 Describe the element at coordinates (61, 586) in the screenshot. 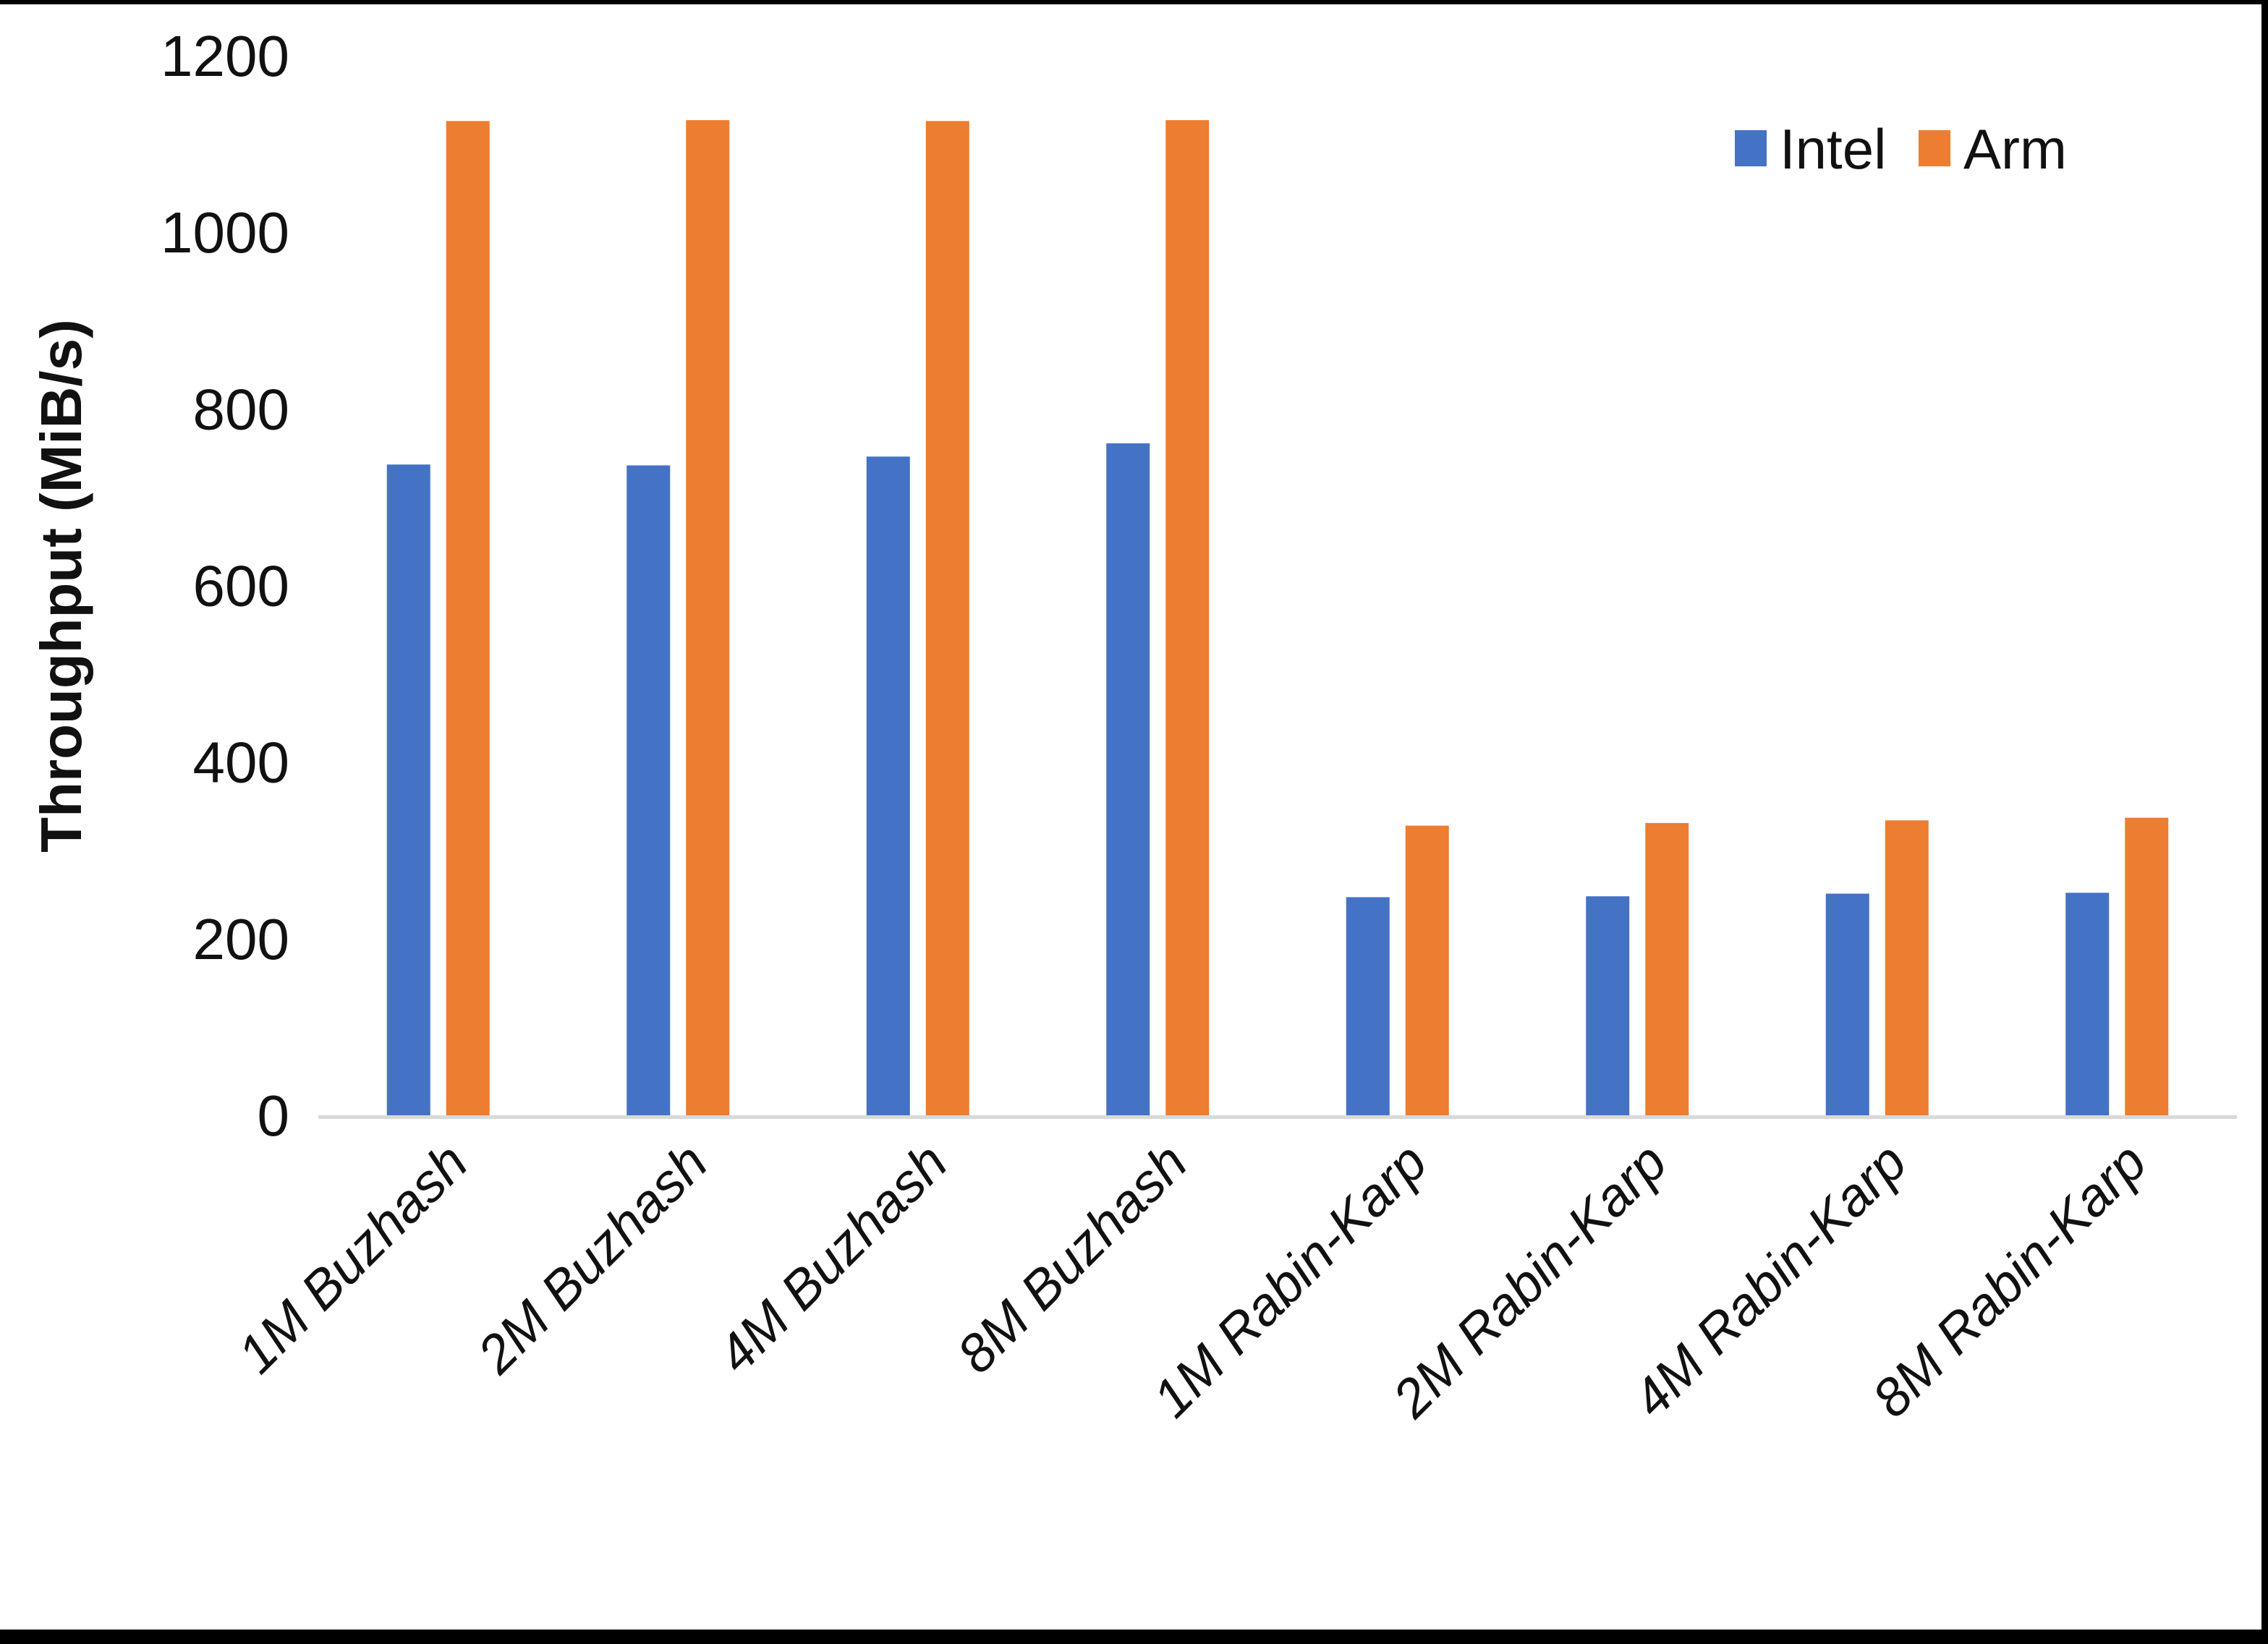

I see `y-axis-title: Throughput (MiB/s)` at that location.